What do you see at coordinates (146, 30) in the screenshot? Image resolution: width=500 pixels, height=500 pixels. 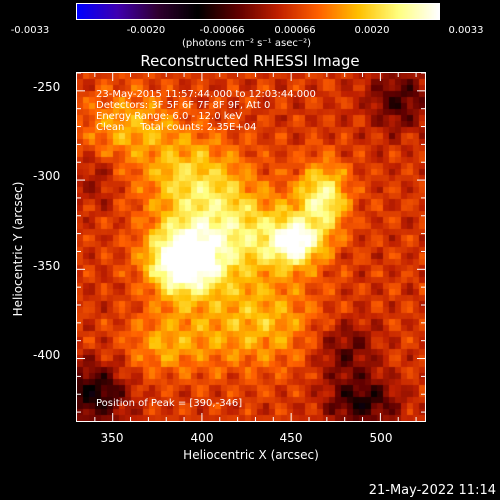 I see `colorbar-tick-label: -0.0020` at bounding box center [146, 30].